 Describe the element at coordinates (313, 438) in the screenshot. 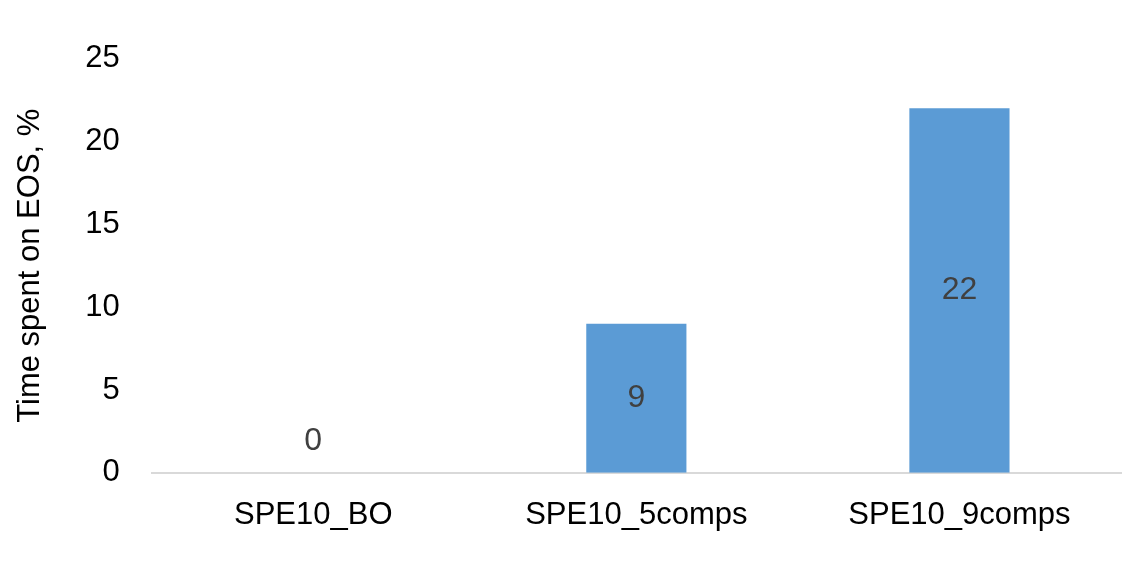

I see `data-label: 0` at that location.